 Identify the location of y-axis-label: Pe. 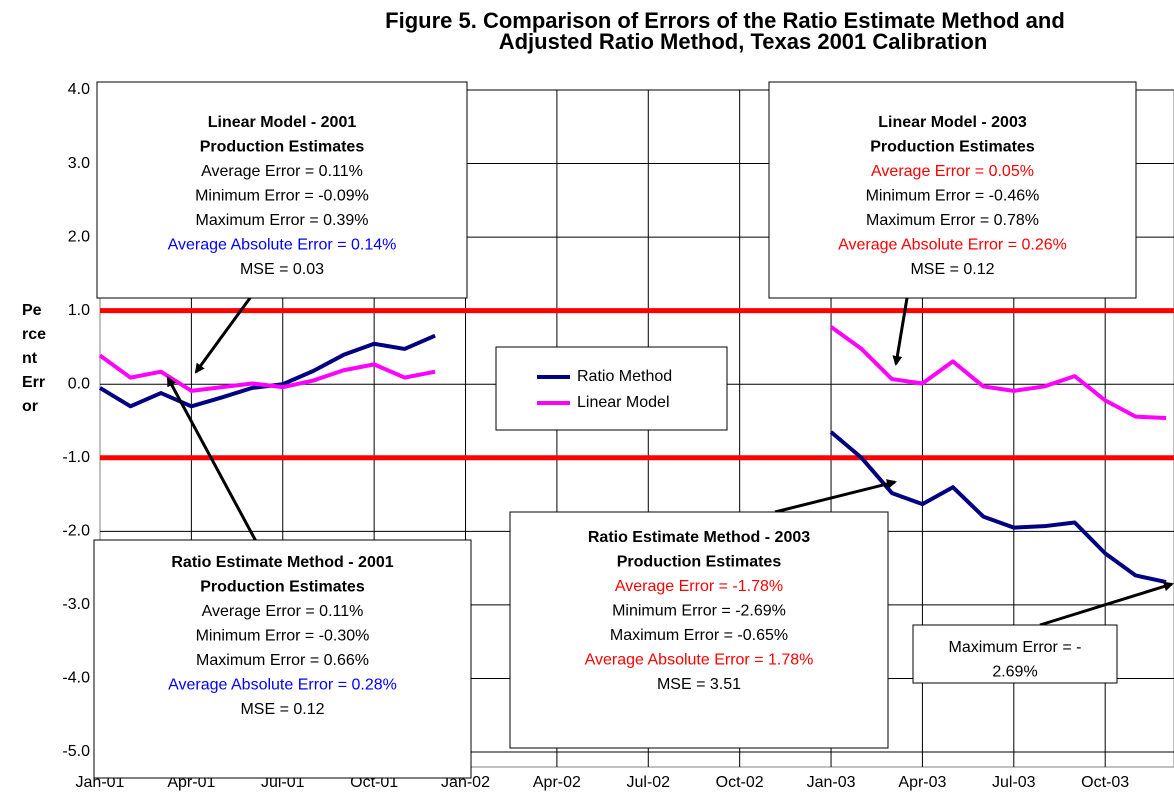
(32, 310).